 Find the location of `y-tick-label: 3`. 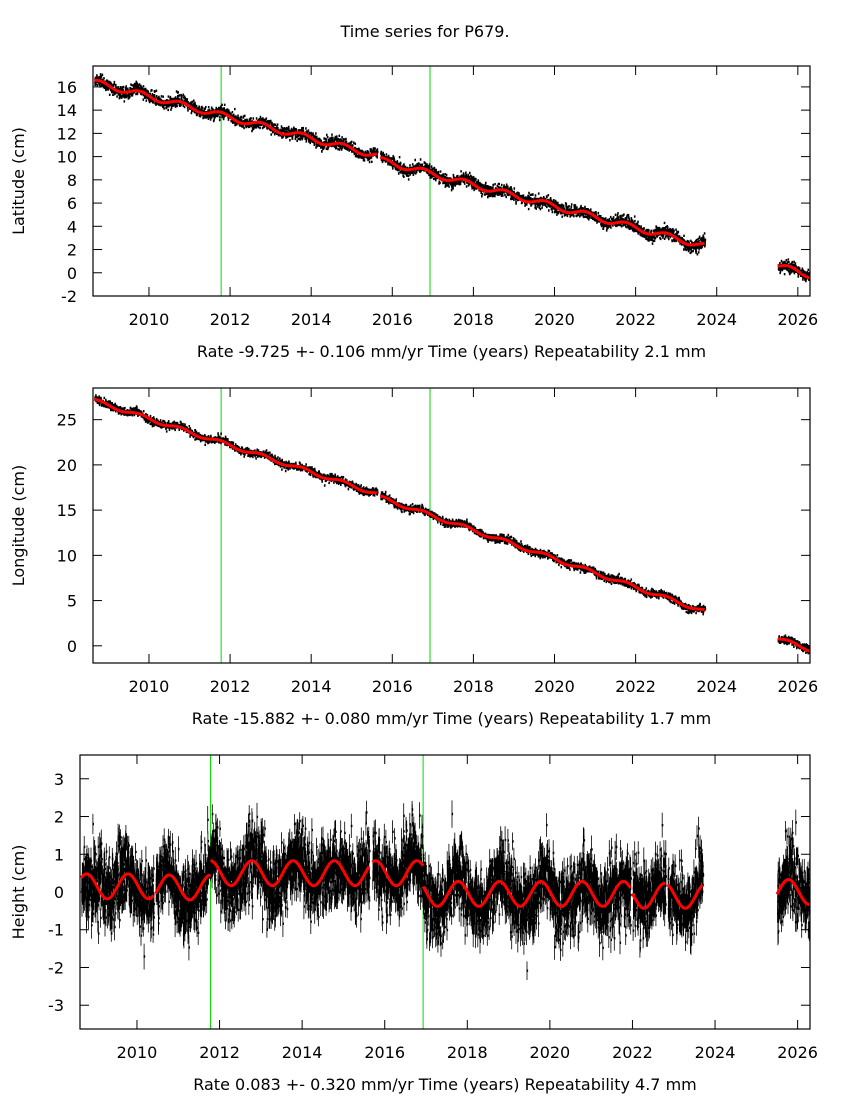

y-tick-label: 3 is located at coordinates (59, 779).